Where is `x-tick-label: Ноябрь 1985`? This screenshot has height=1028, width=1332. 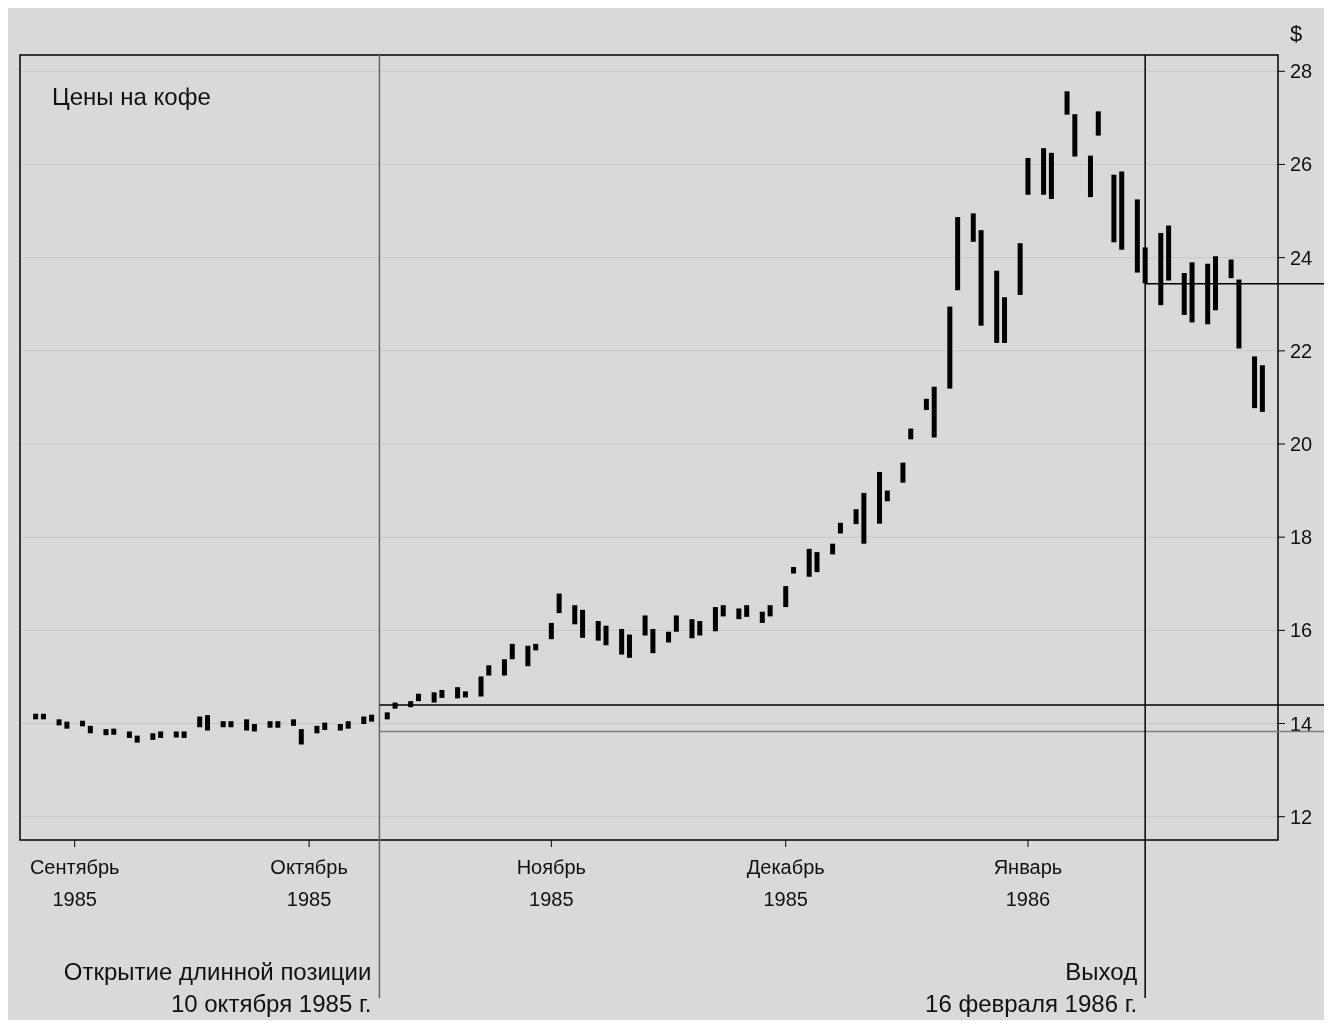 x-tick-label: Ноябрь 1985 is located at coordinates (551, 883).